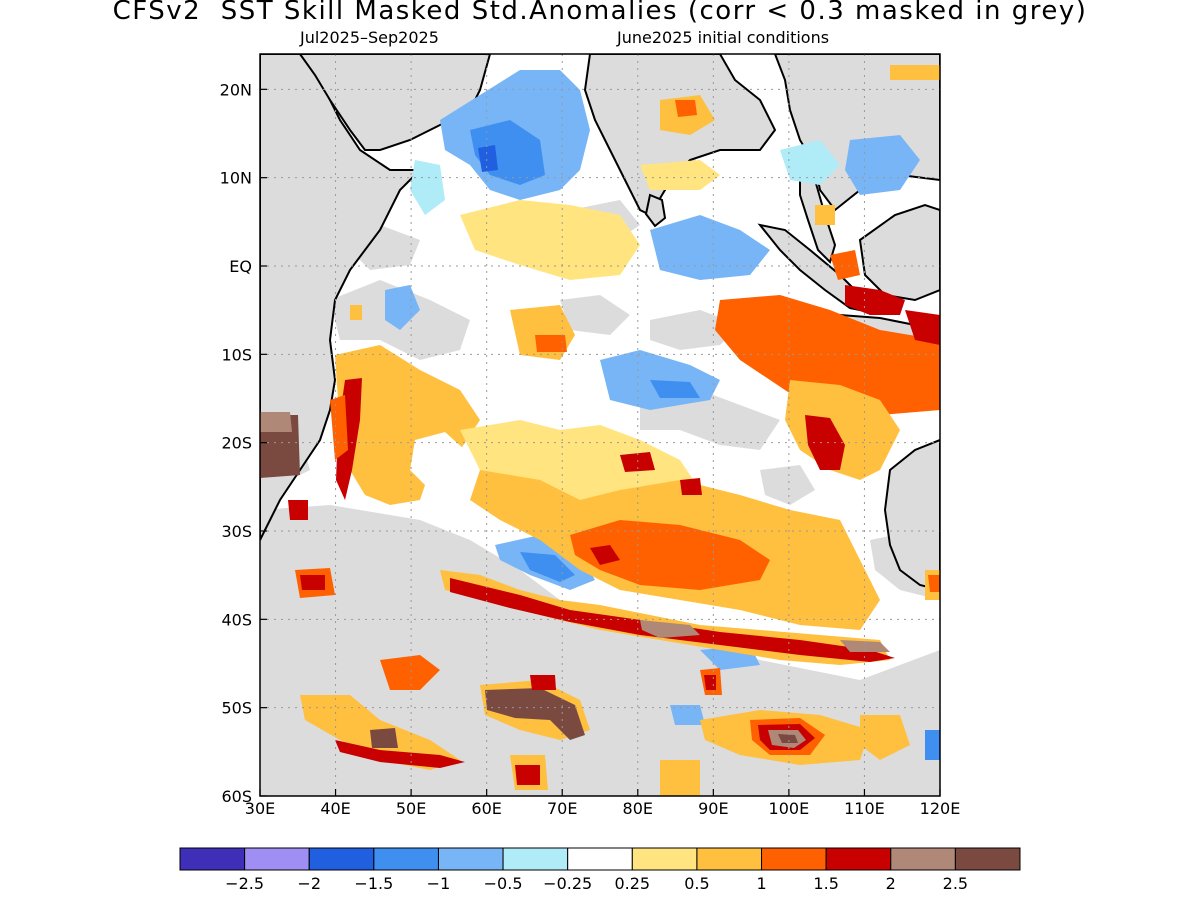  Describe the element at coordinates (236, 443) in the screenshot. I see `latitude-tick-label: 20S` at that location.